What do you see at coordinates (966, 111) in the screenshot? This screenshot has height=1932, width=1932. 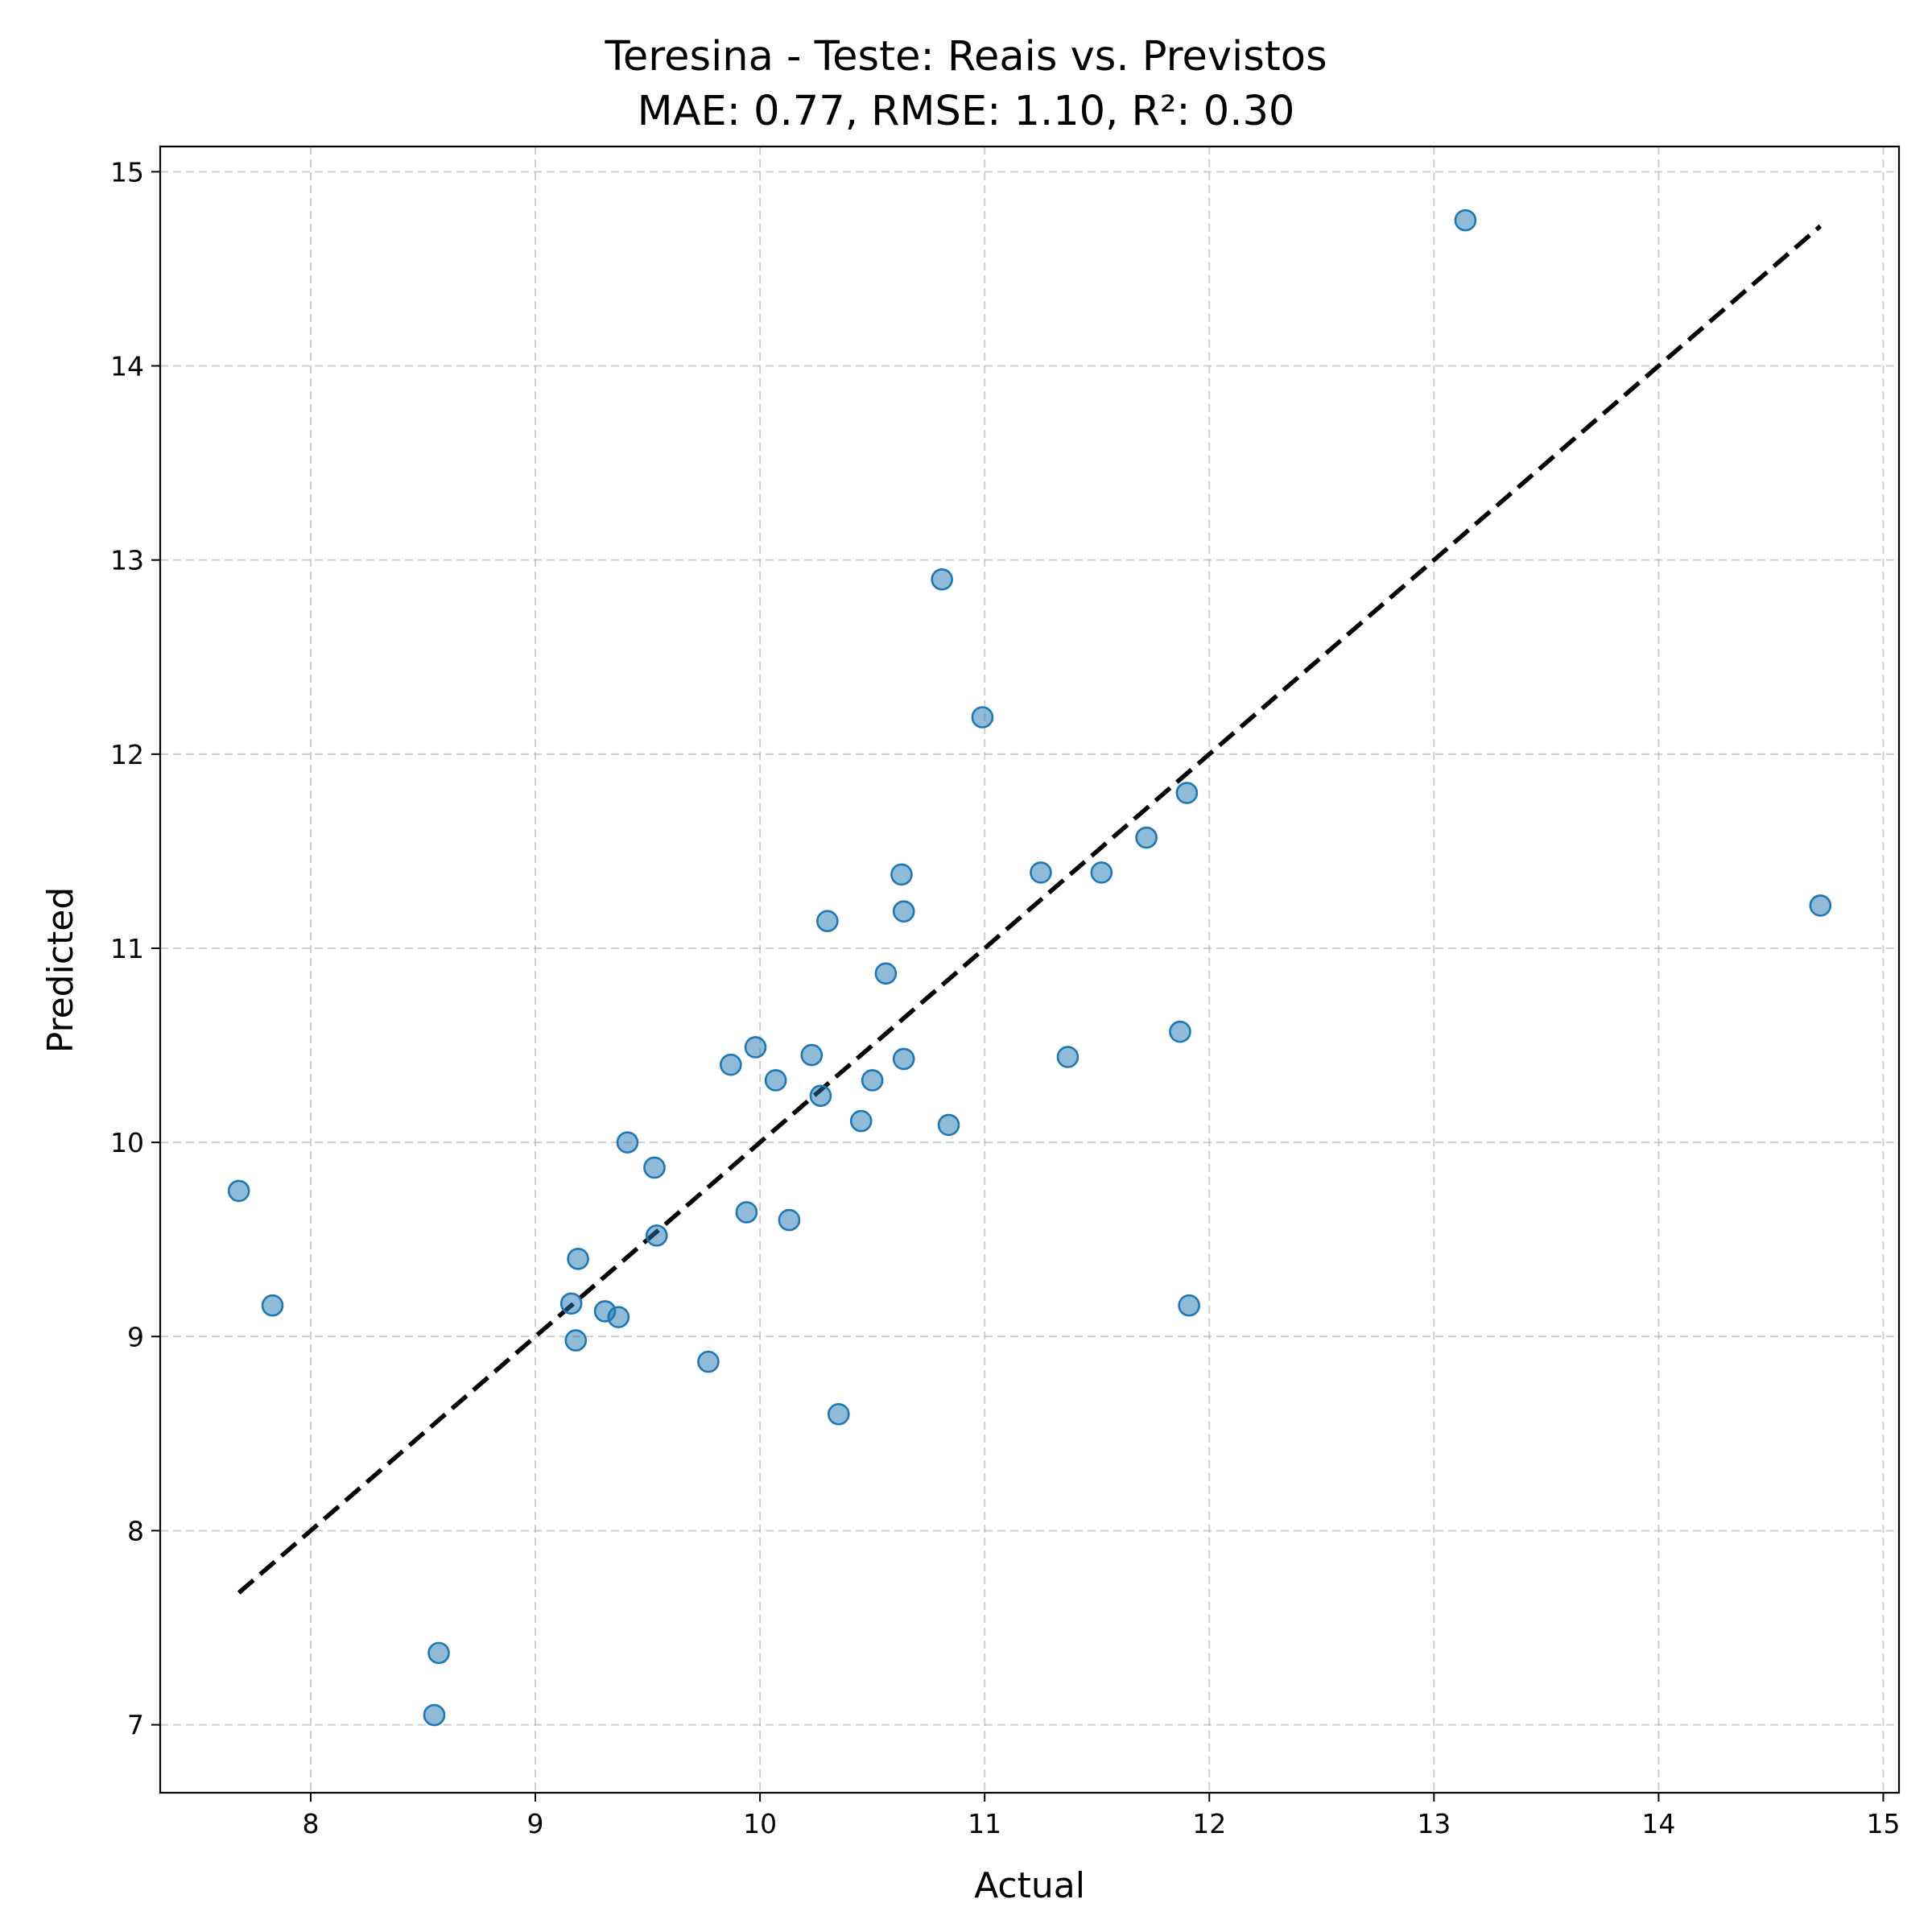 I see `chart-subtitle: MAE: 0.77, RMSE: 1.10, R²: 0.30` at bounding box center [966, 111].